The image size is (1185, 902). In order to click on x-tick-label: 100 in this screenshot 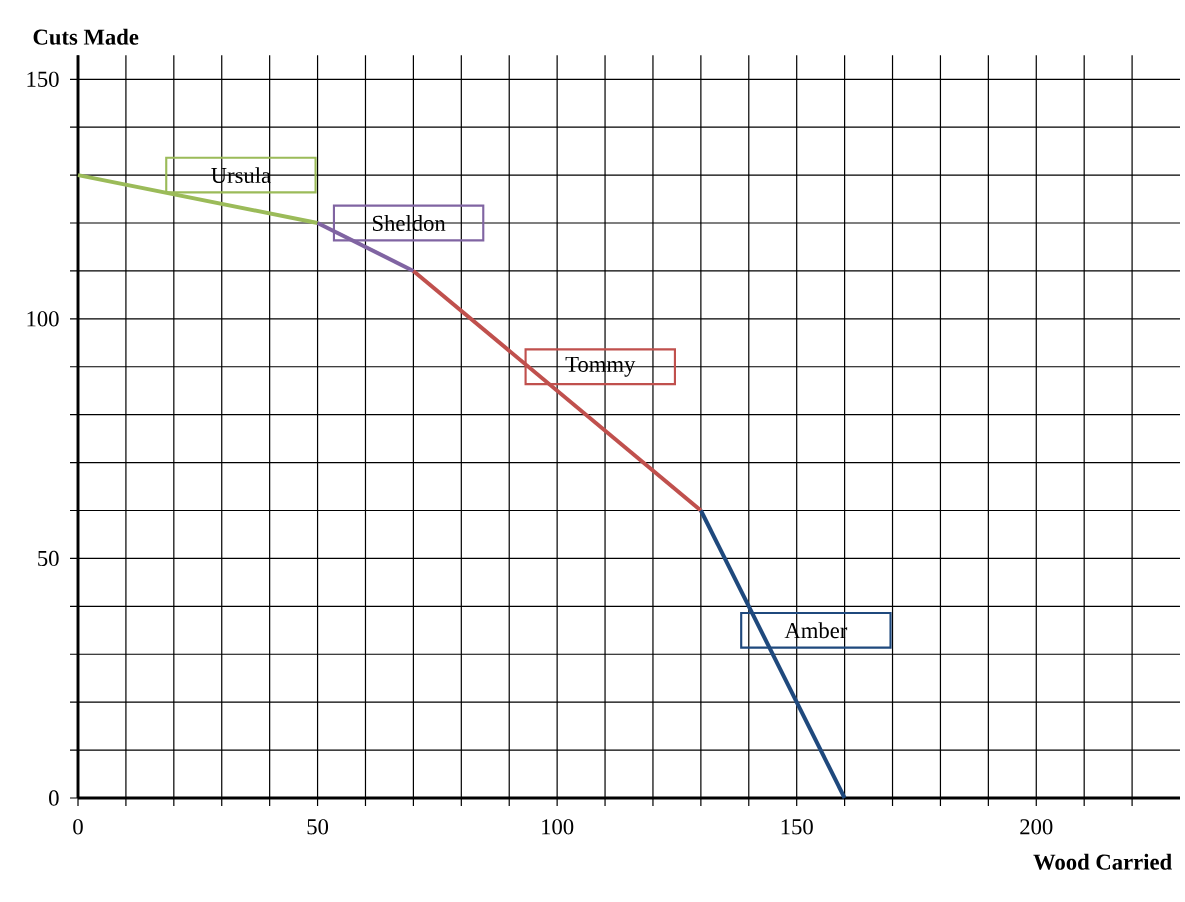, I will do `click(558, 827)`.